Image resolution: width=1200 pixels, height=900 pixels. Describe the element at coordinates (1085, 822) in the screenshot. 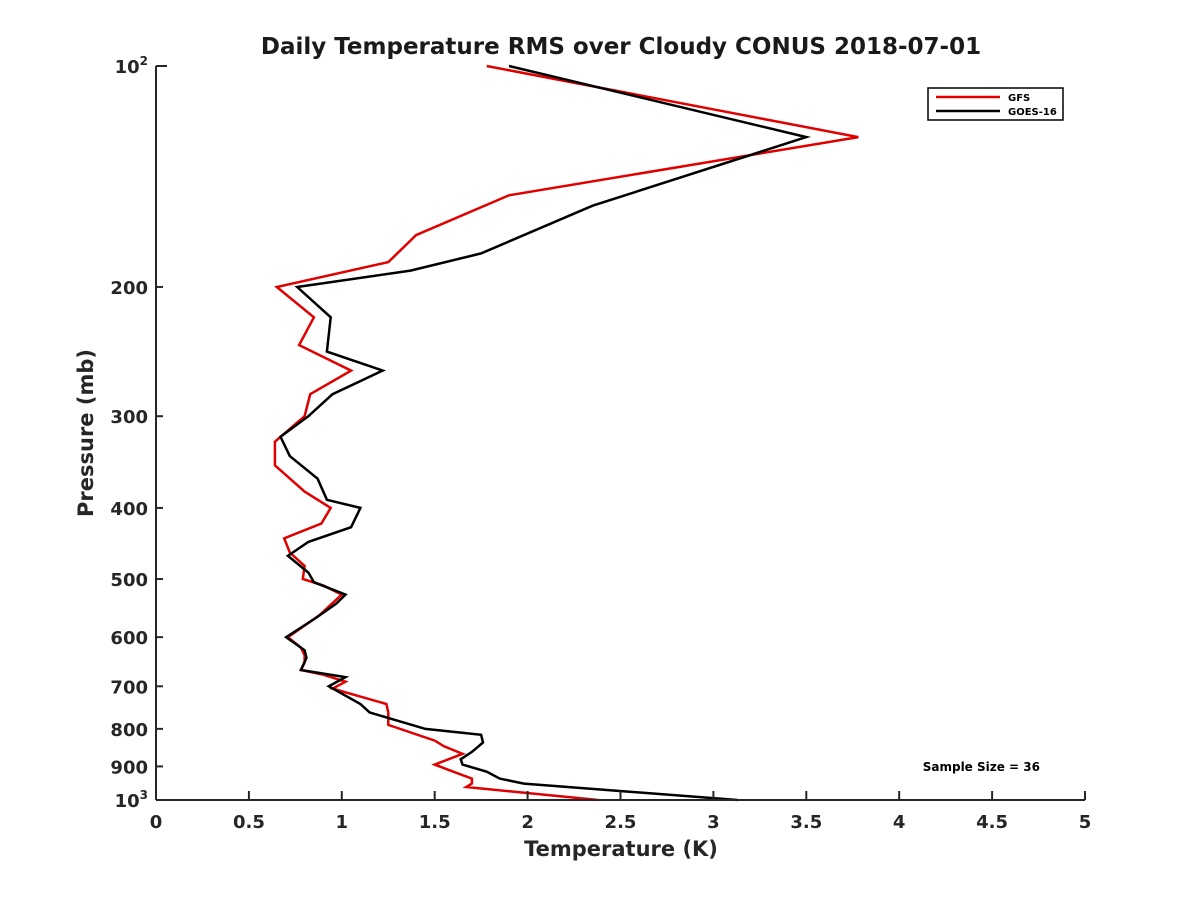

I see `x-tick-label: 5` at that location.